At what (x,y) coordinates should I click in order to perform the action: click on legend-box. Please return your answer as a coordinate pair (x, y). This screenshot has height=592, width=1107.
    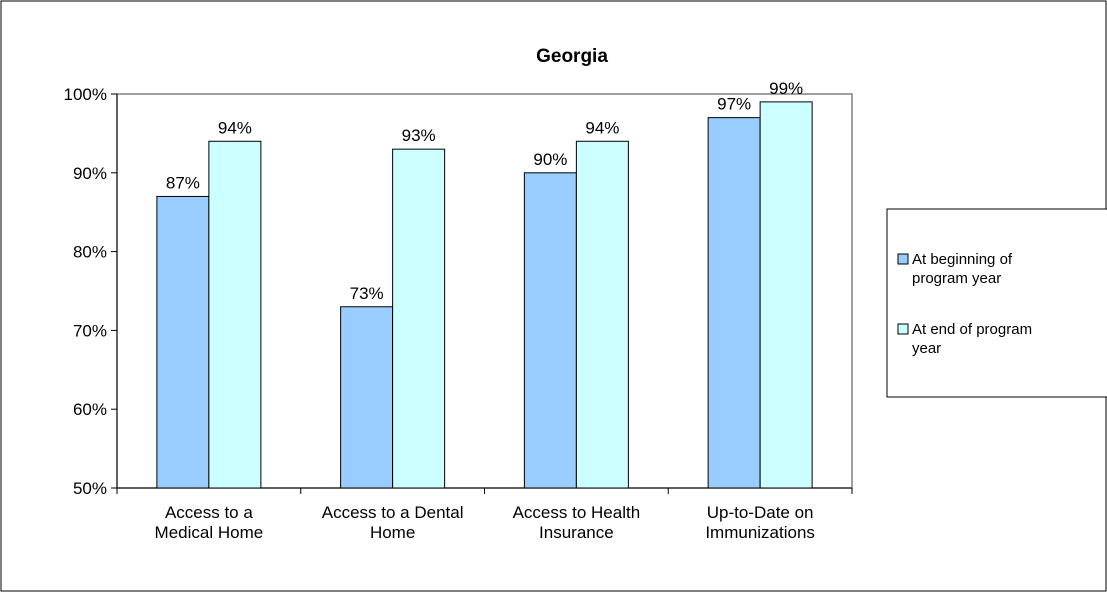
    Looking at the image, I should click on (996, 303).